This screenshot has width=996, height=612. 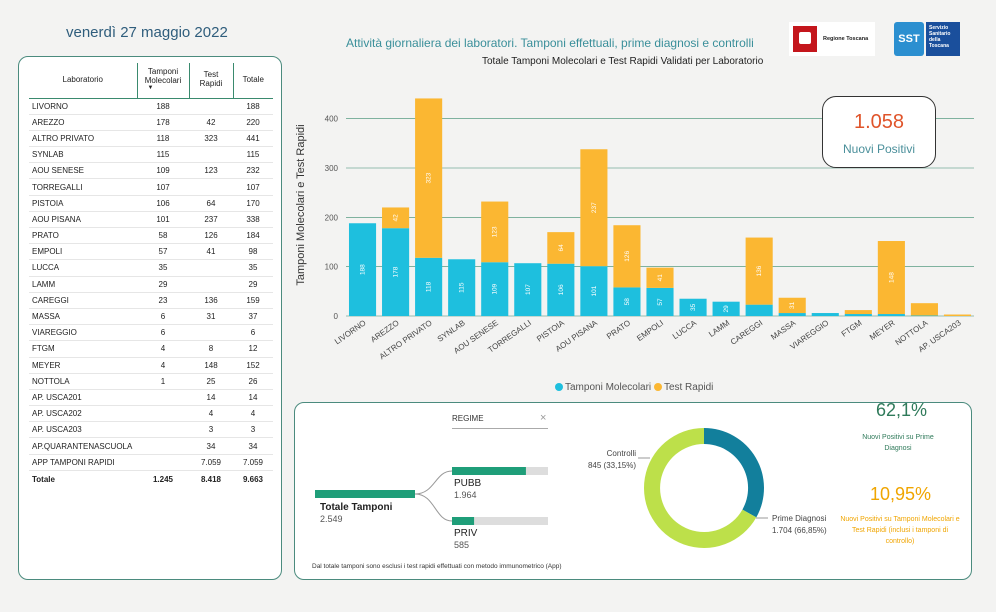 What do you see at coordinates (151, 381) in the screenshot?
I see `table-row: NOTTOLA 1 25 26` at bounding box center [151, 381].